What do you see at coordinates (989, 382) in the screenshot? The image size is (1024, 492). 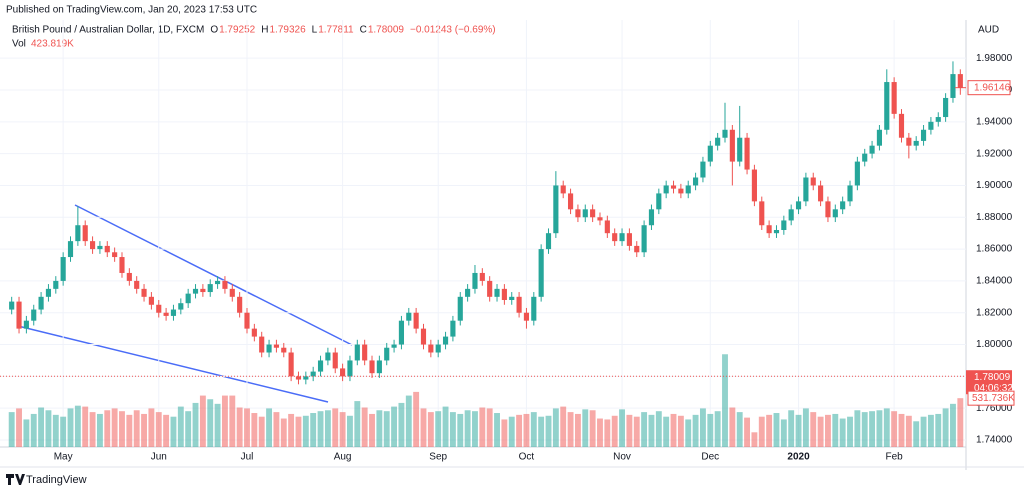 I see `price-tag` at bounding box center [989, 382].